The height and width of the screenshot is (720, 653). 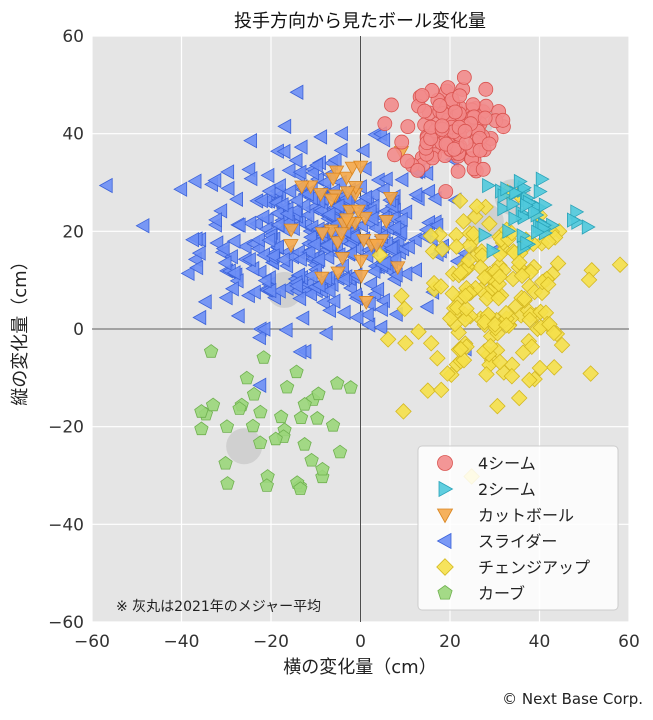 I want to click on x-tick-label: 40, so click(x=540, y=642).